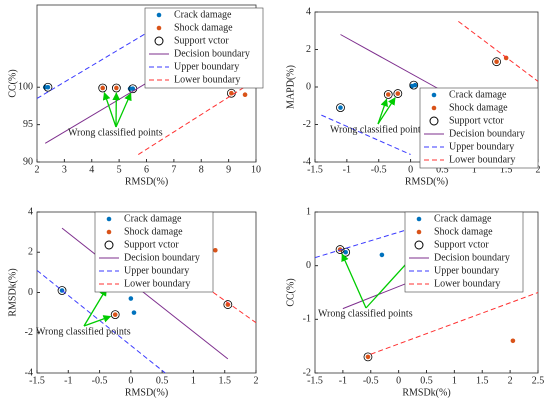 The width and height of the screenshot is (550, 404). Describe the element at coordinates (256, 169) in the screenshot. I see `x-tick-label: 10` at that location.